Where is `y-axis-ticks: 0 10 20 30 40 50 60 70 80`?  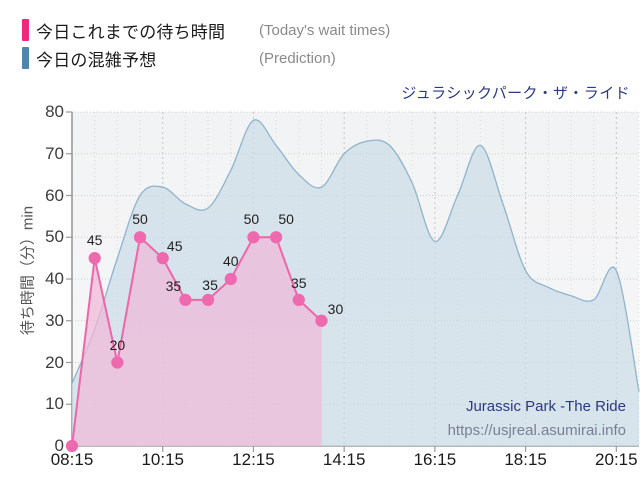
y-axis-ticks: 0 10 20 30 40 50 60 70 80 is located at coordinates (32, 300).